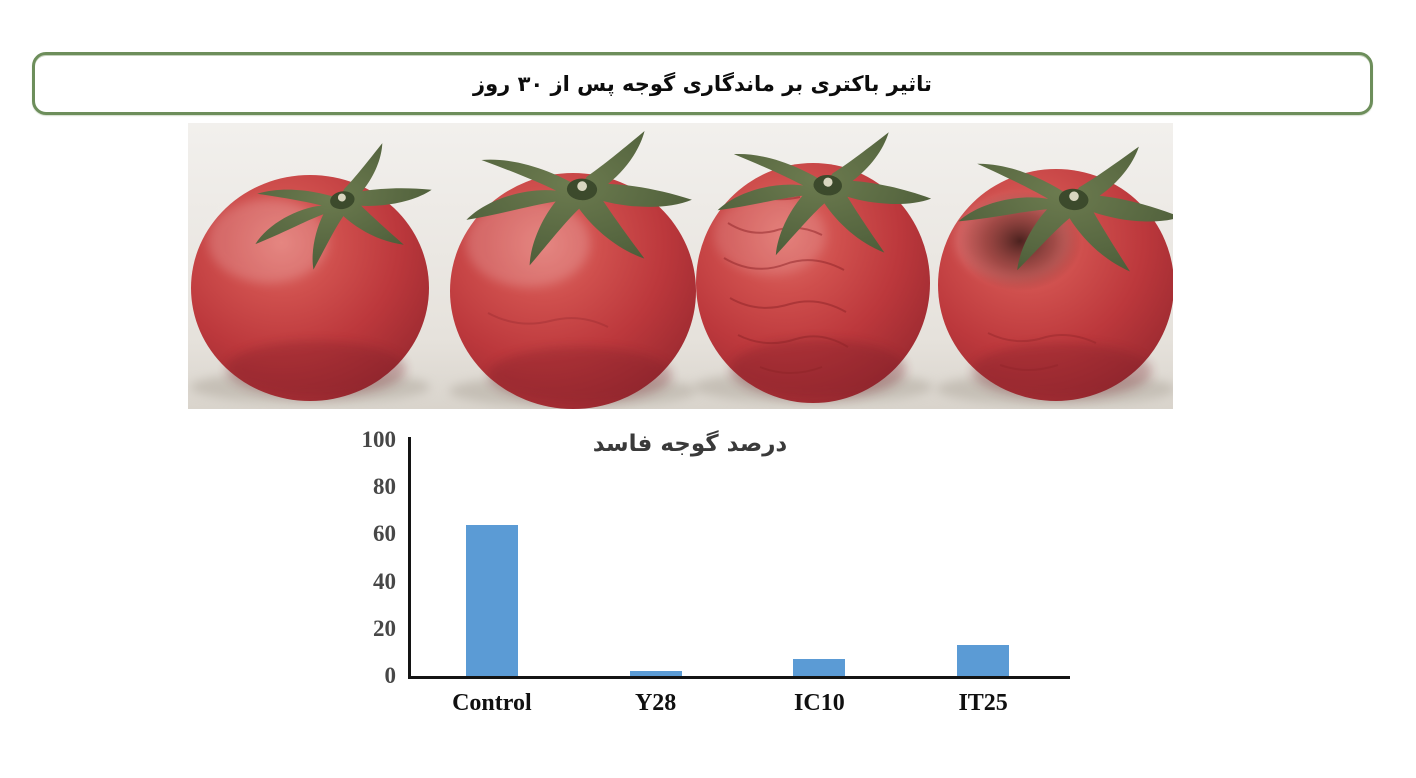 This screenshot has width=1416, height=778. Describe the element at coordinates (384, 487) in the screenshot. I see `y-tick-label: 80` at that location.